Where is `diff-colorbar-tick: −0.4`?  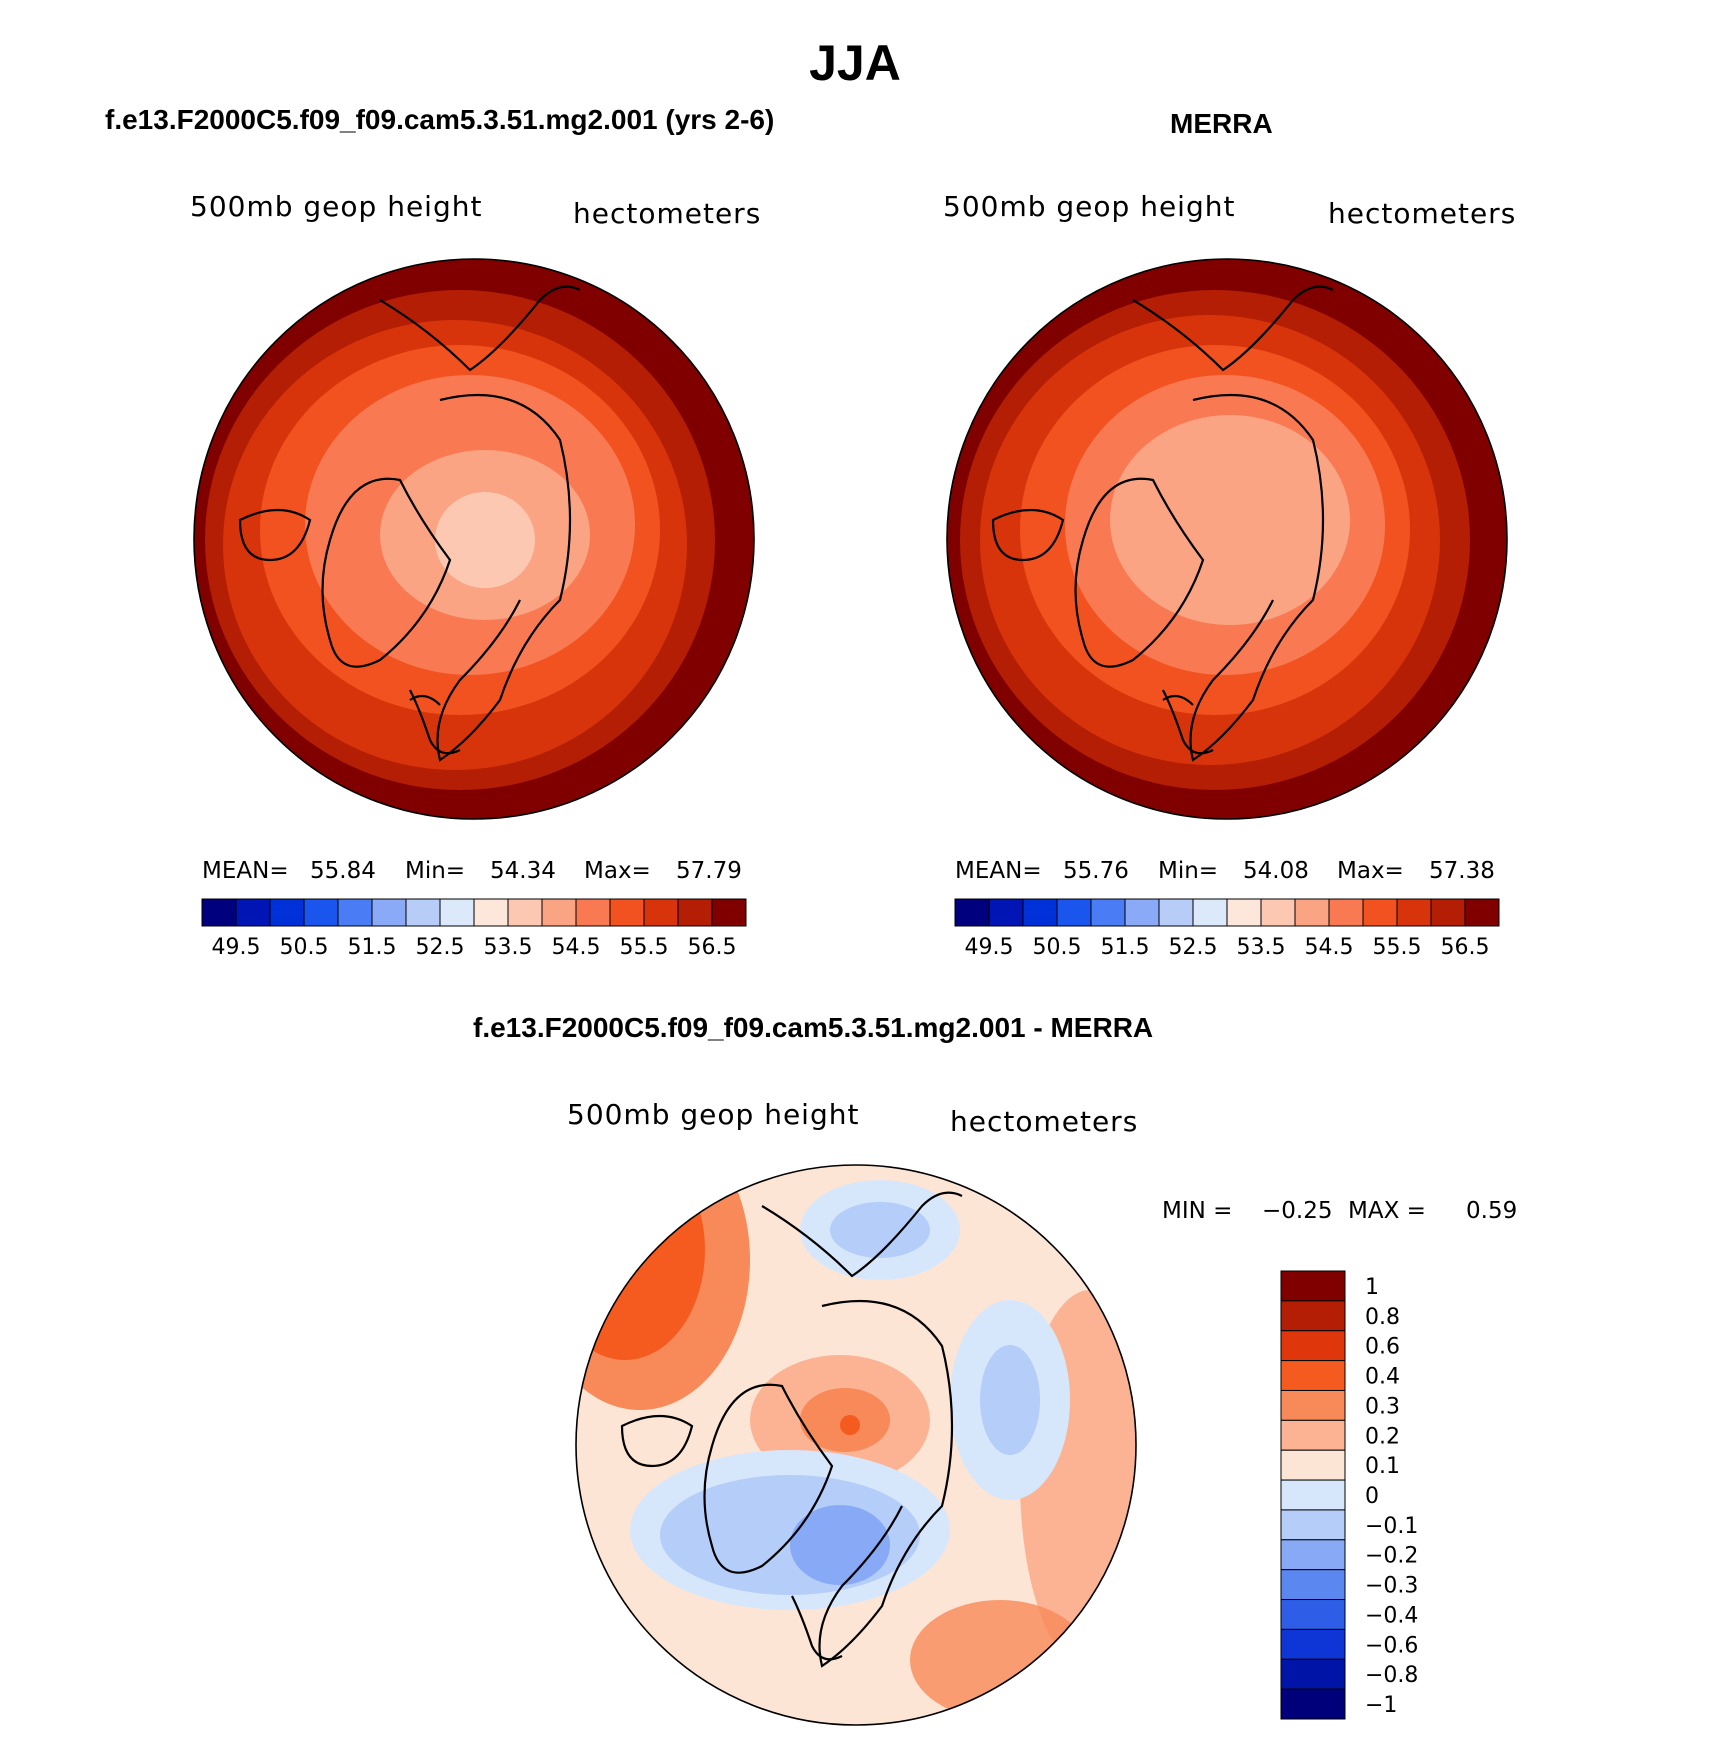
diff-colorbar-tick: −0.4 is located at coordinates (1391, 1615).